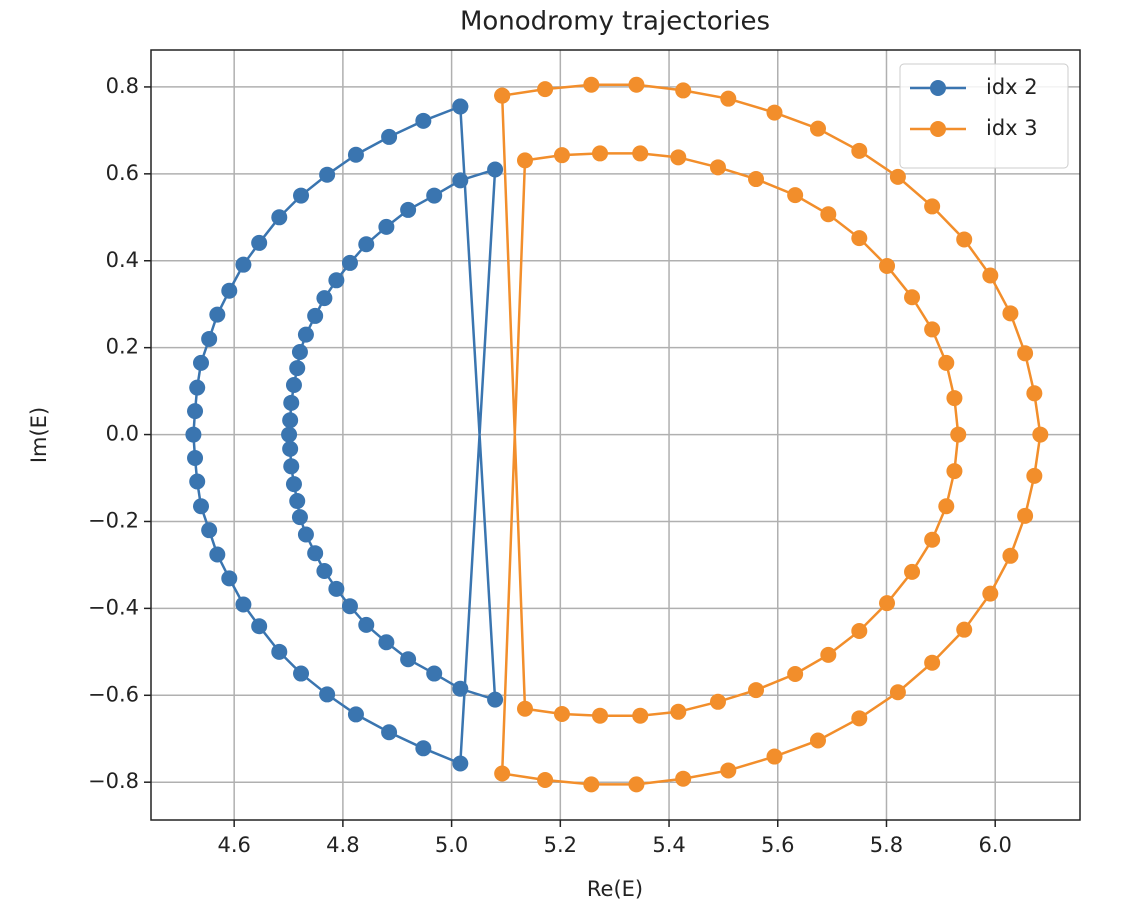 Image resolution: width=1138 pixels, height=916 pixels. Describe the element at coordinates (994, 845) in the screenshot. I see `x-tick-label: 6.0` at that location.